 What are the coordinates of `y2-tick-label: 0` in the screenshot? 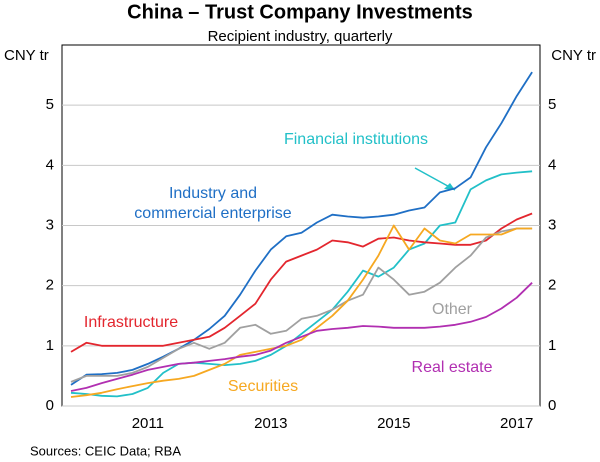 It's located at (552, 405).